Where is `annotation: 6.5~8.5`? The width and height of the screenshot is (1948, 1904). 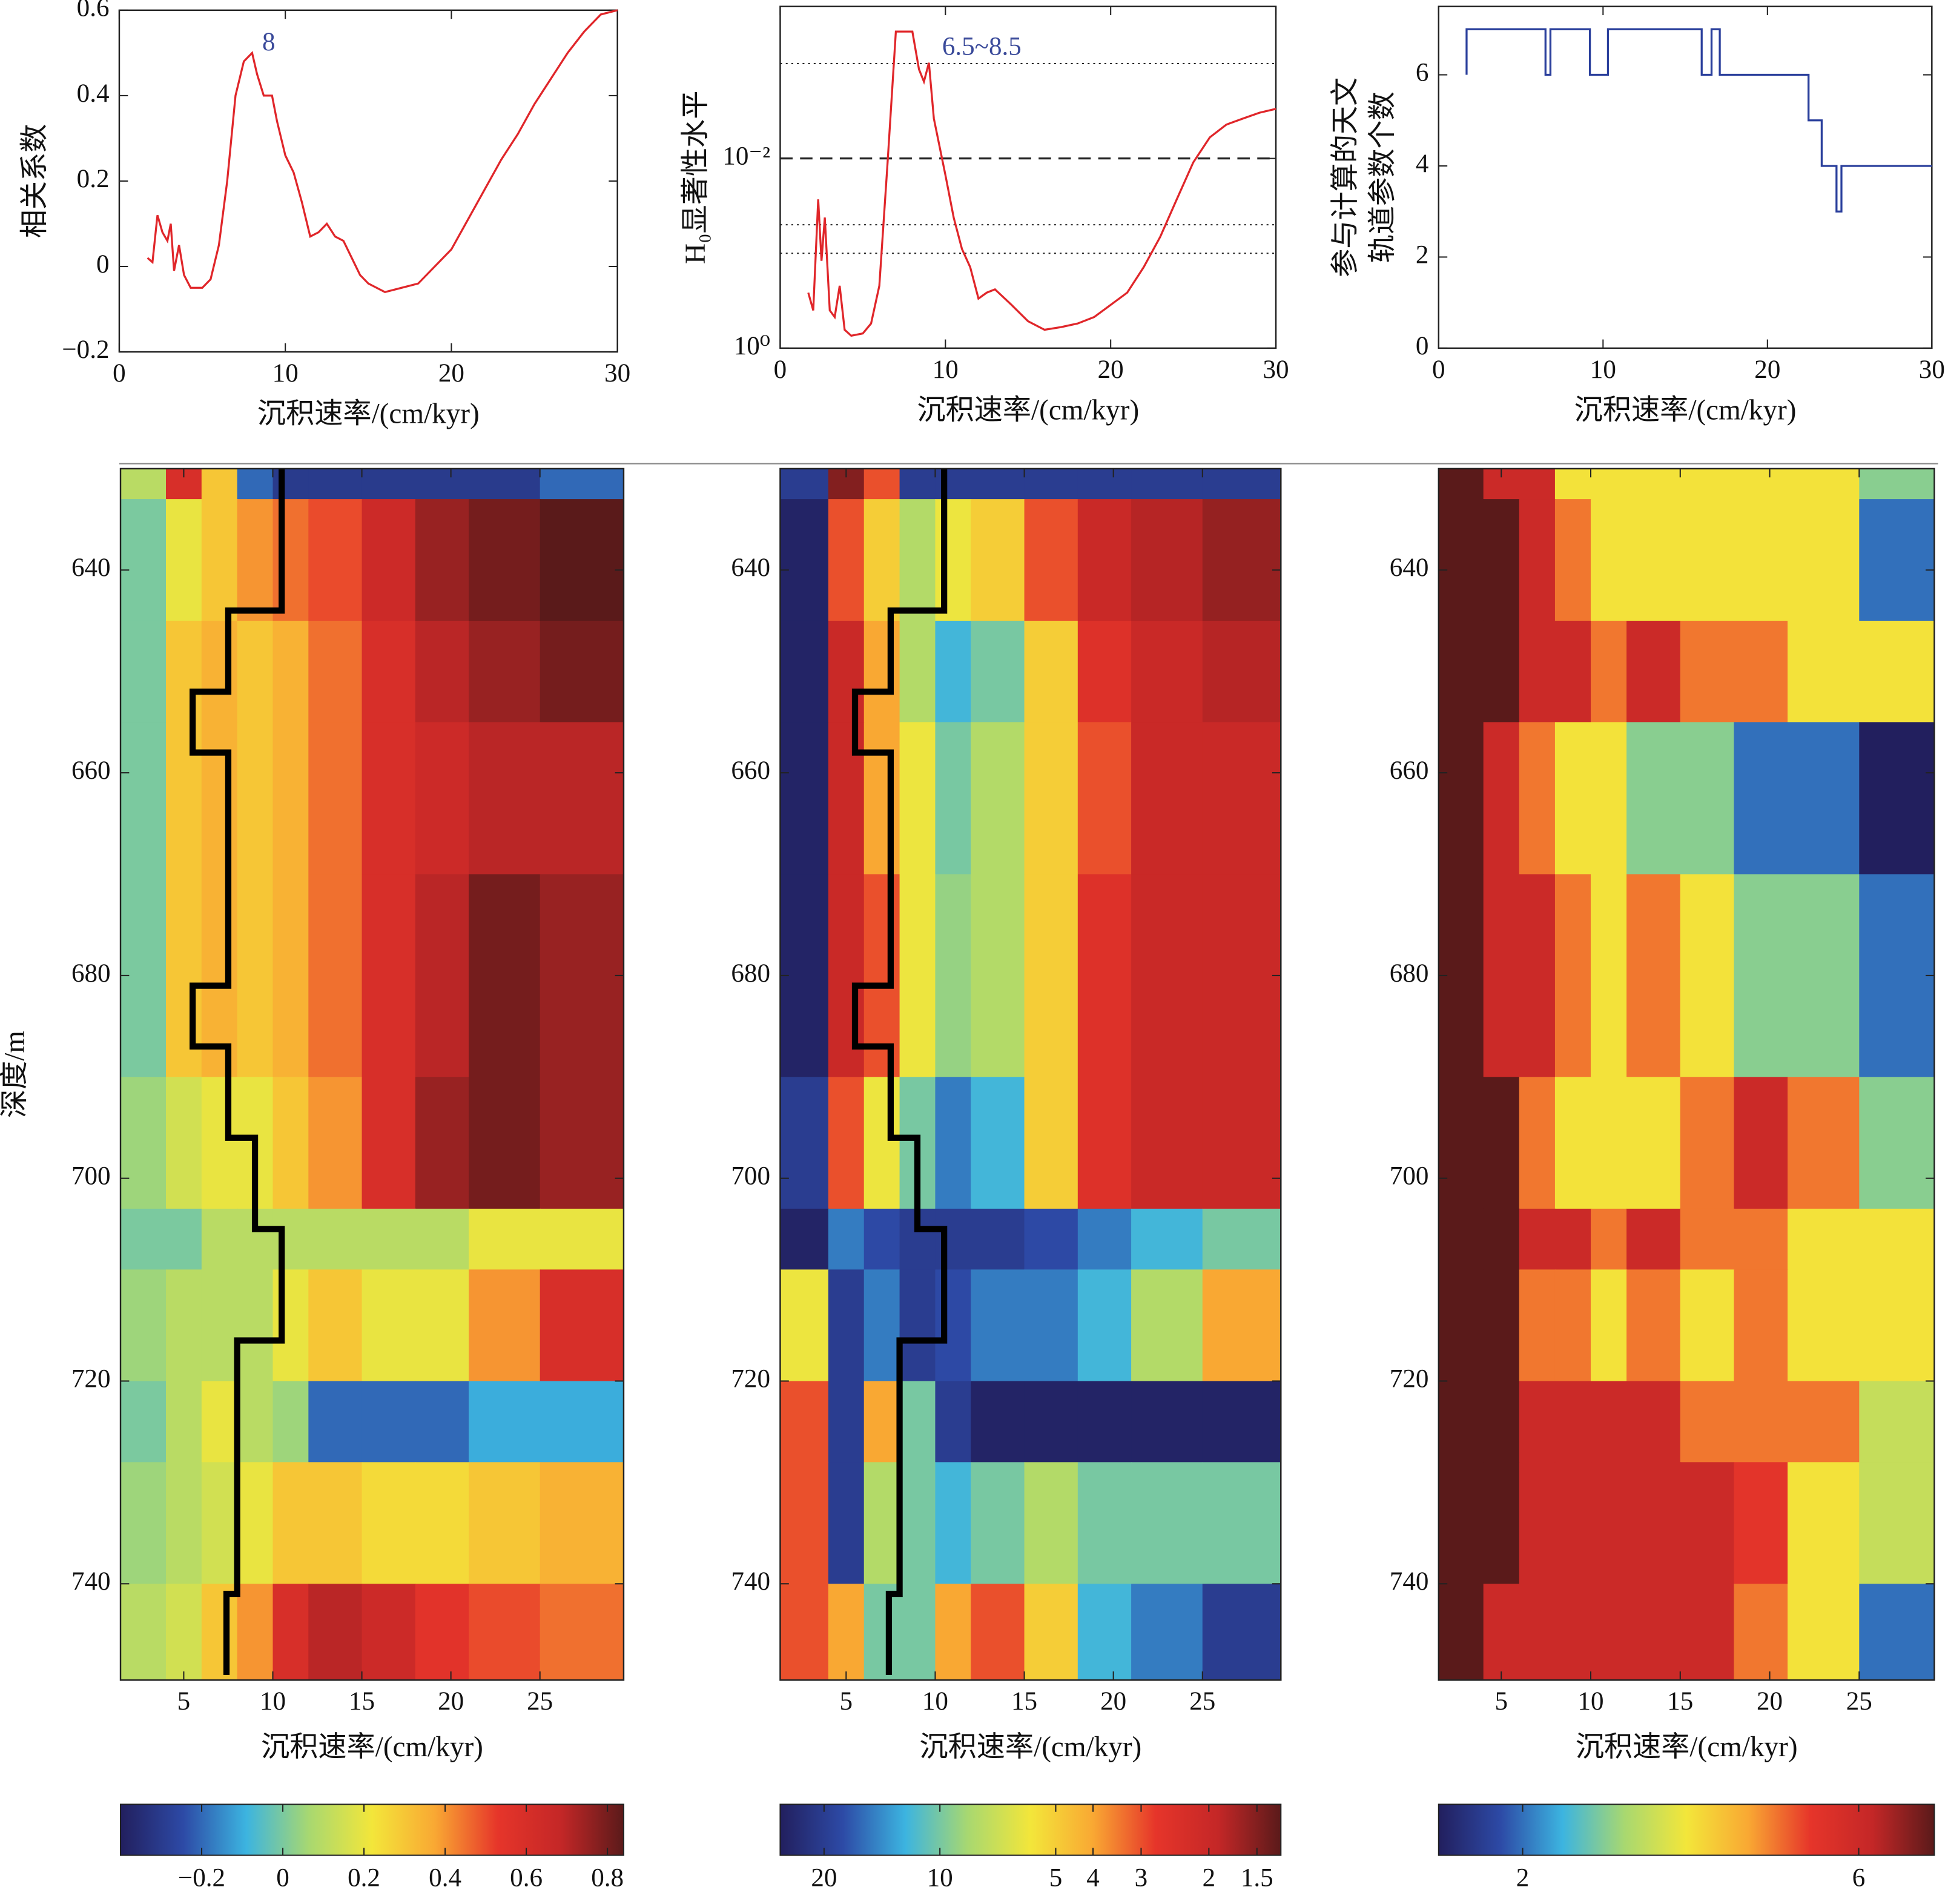 annotation: 6.5~8.5 is located at coordinates (982, 47).